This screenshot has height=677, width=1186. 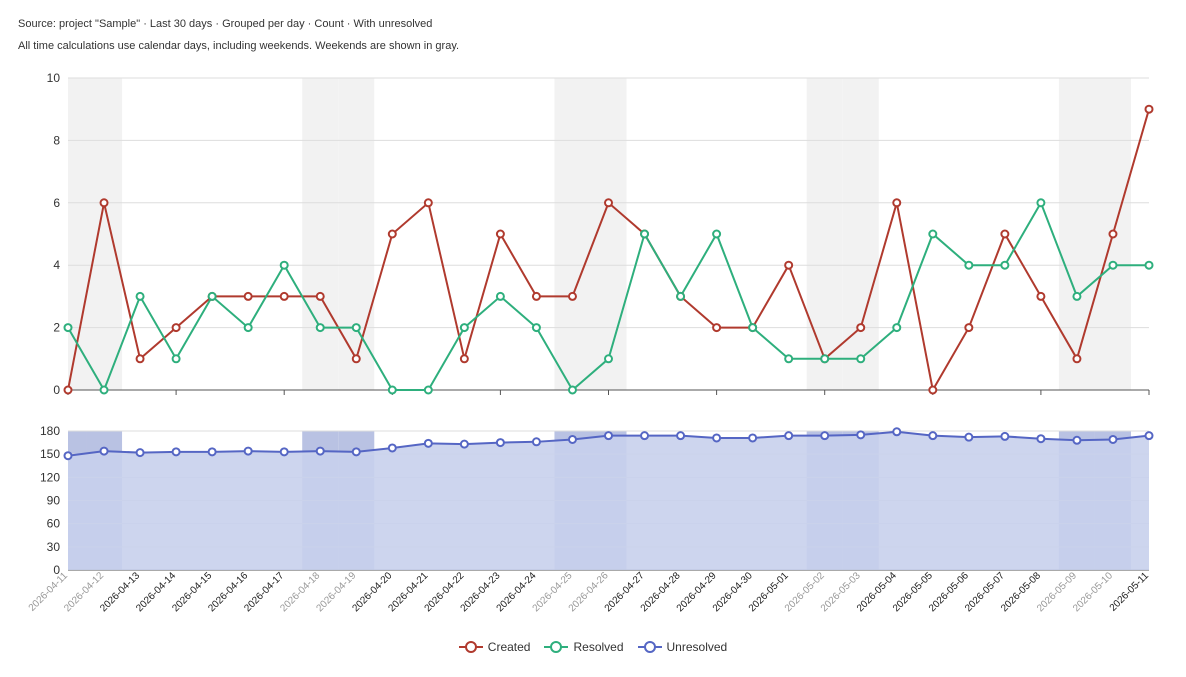 I want to click on legend-label-resolved: Resolved, so click(x=598, y=647).